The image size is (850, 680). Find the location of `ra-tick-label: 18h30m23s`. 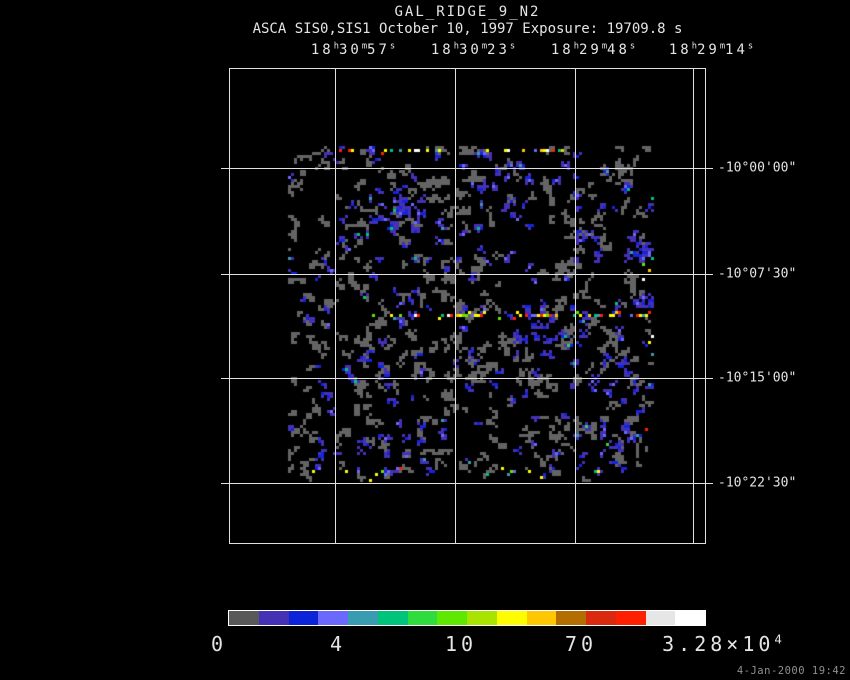

ra-tick-label: 18h30m23s is located at coordinates (473, 49).